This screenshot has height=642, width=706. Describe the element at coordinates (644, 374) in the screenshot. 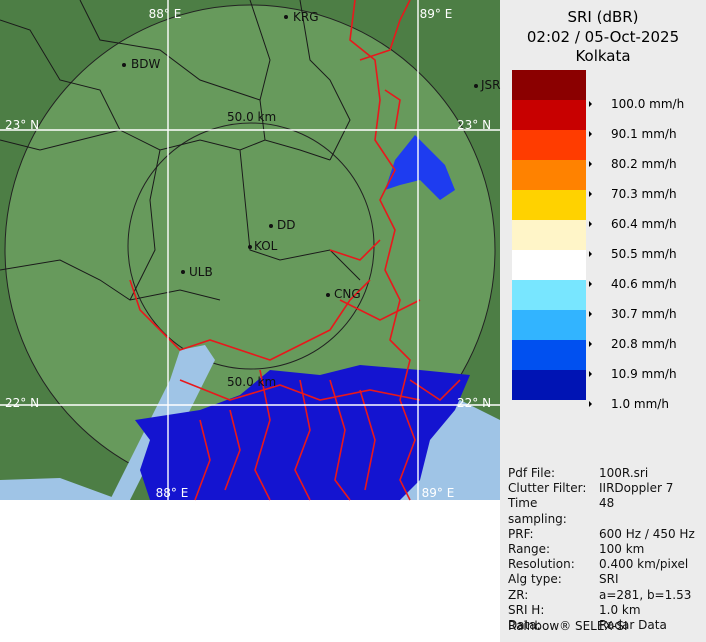

I see `legend-label: 10.9 mm/h` at that location.